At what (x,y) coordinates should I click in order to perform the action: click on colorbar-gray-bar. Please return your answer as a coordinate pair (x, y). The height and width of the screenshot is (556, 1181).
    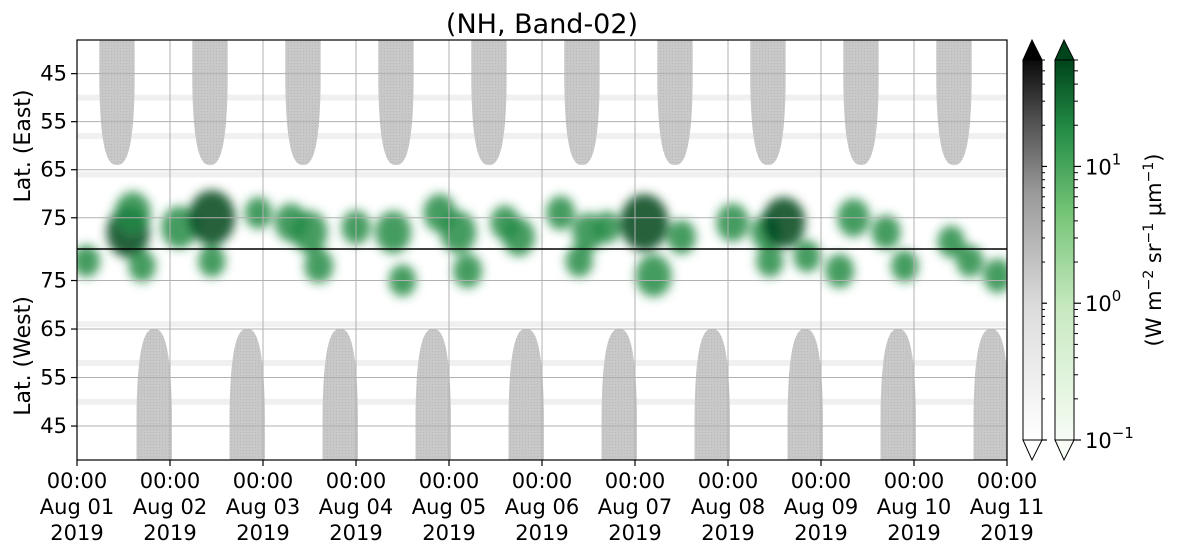
    Looking at the image, I should click on (1032, 250).